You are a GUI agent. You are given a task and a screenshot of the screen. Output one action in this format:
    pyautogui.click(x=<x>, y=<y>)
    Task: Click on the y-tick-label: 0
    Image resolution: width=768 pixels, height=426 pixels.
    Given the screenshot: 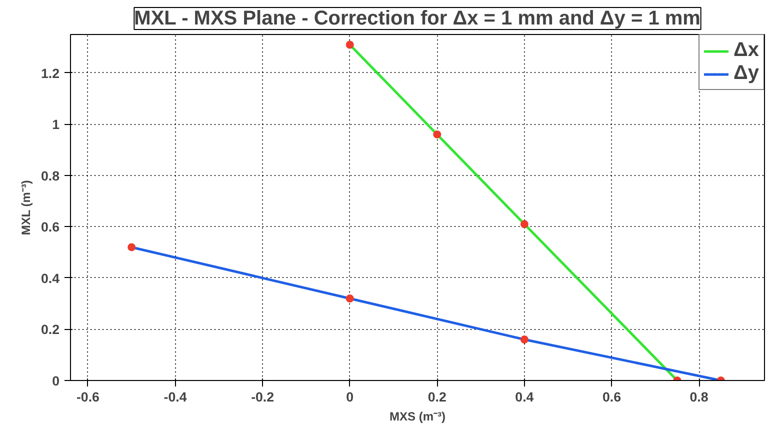 What is the action you would take?
    pyautogui.click(x=56, y=381)
    